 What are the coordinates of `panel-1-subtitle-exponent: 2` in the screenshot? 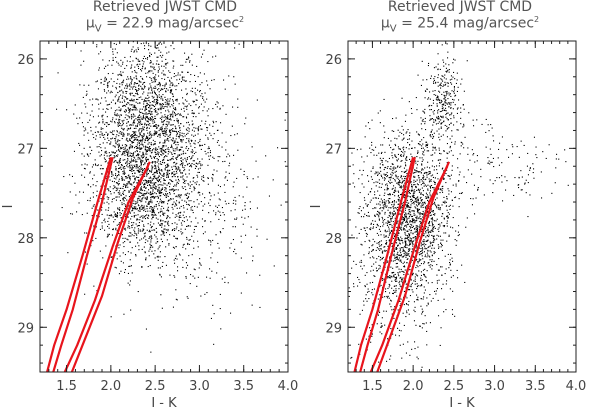 It's located at (242, 19).